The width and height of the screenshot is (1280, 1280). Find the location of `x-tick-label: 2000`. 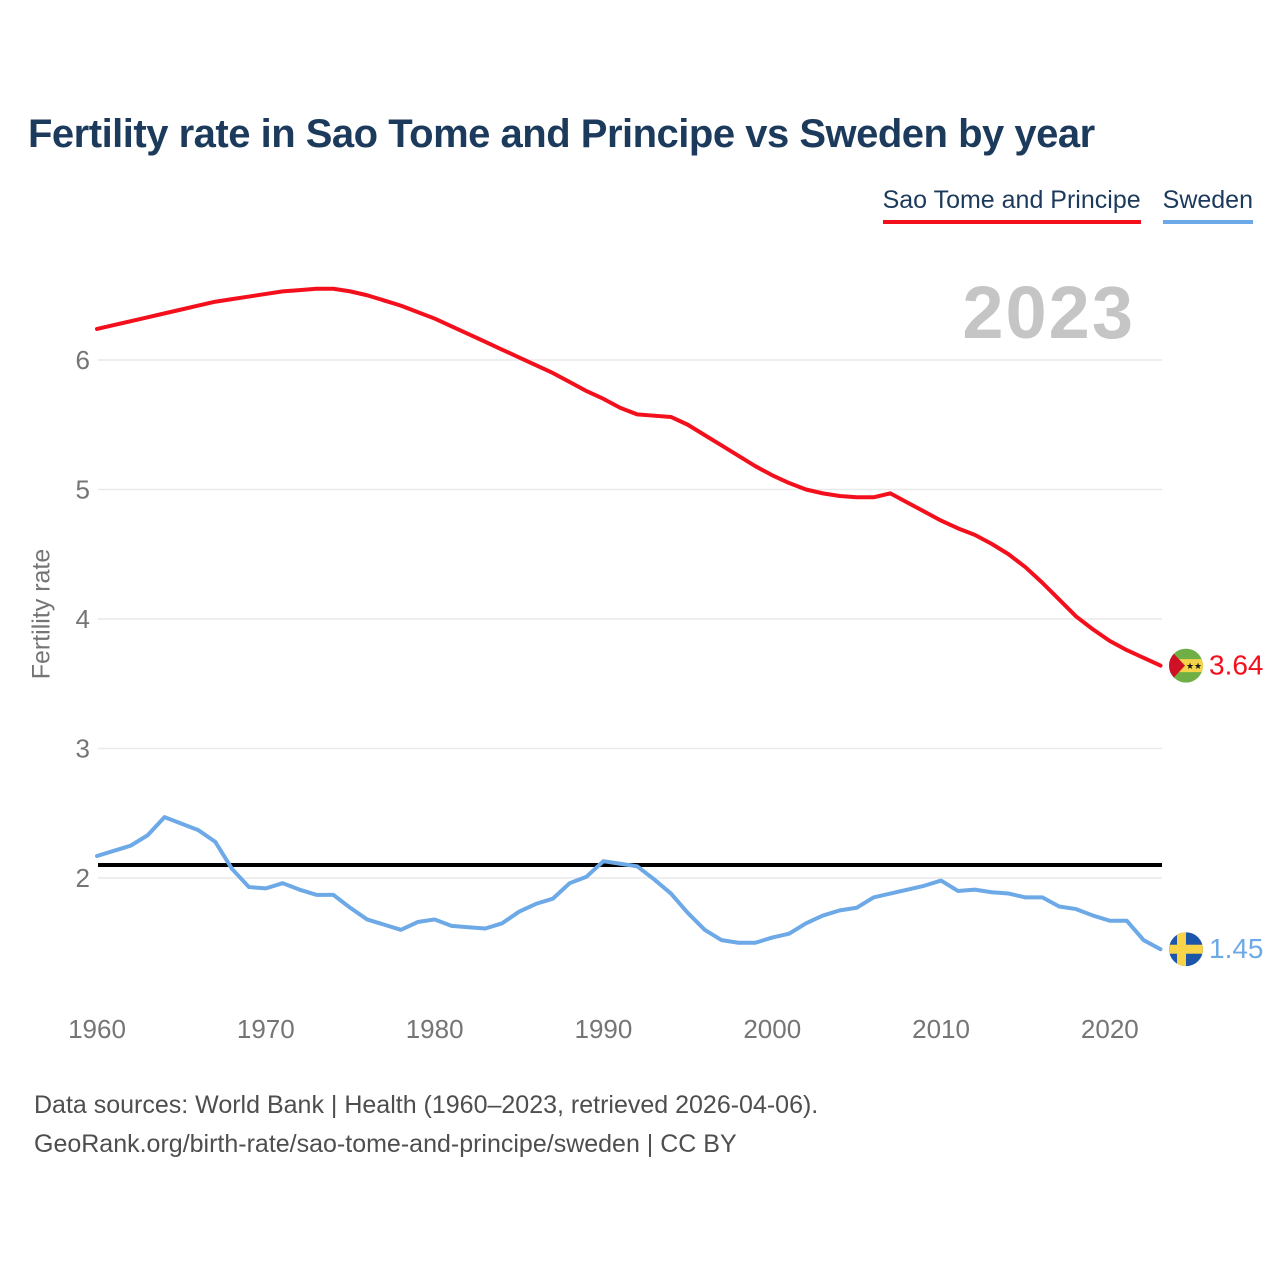

x-tick-label: 2000 is located at coordinates (772, 1029).